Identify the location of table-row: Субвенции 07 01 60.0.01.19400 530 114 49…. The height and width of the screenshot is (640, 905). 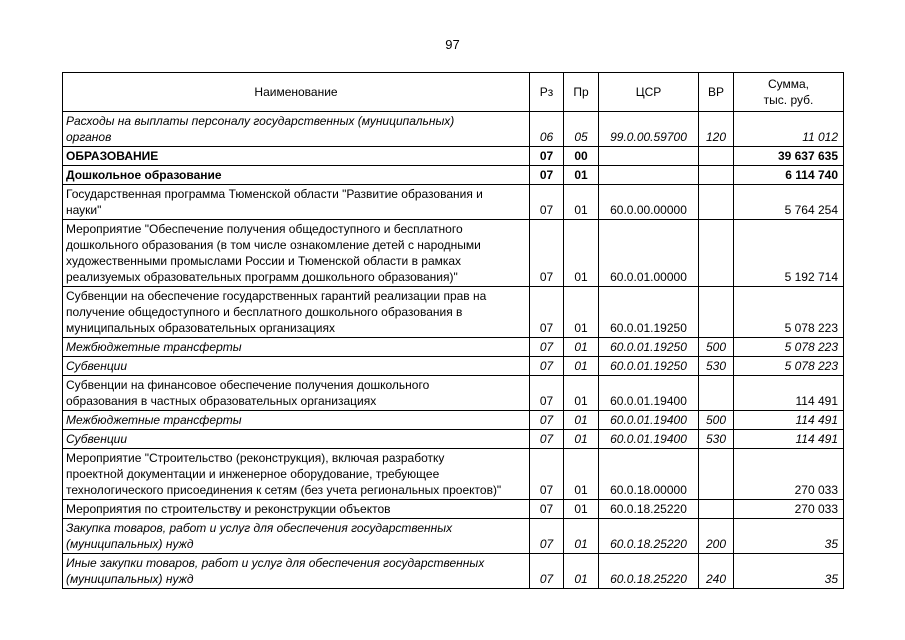
(453, 439).